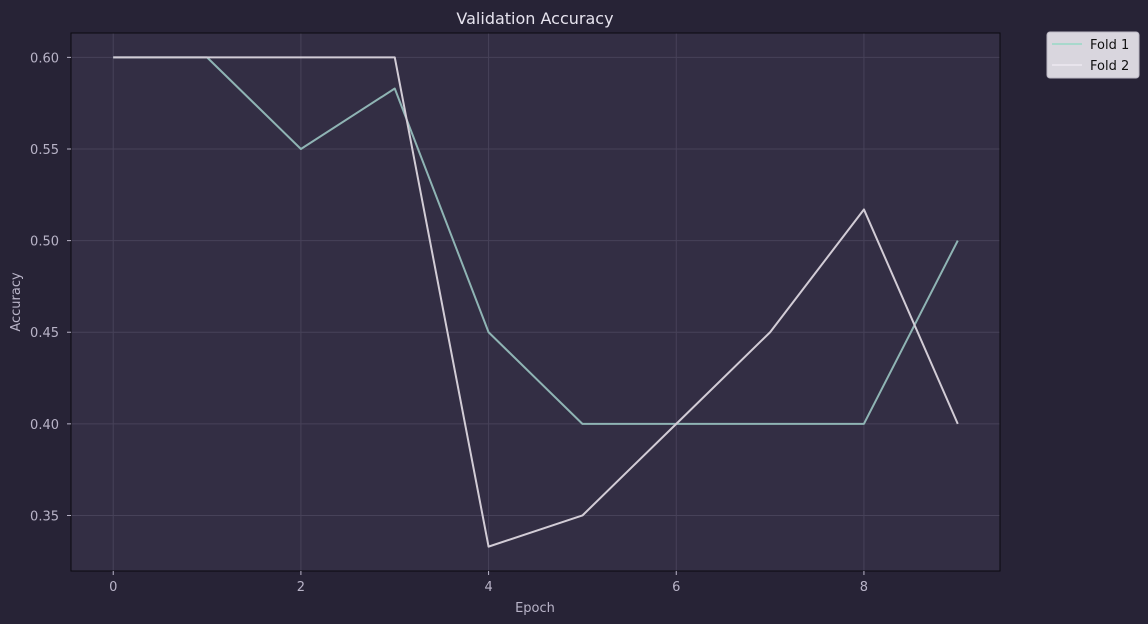 This screenshot has width=1148, height=624. Describe the element at coordinates (1109, 45) in the screenshot. I see `legend-label-fold-1: Fold 1` at that location.